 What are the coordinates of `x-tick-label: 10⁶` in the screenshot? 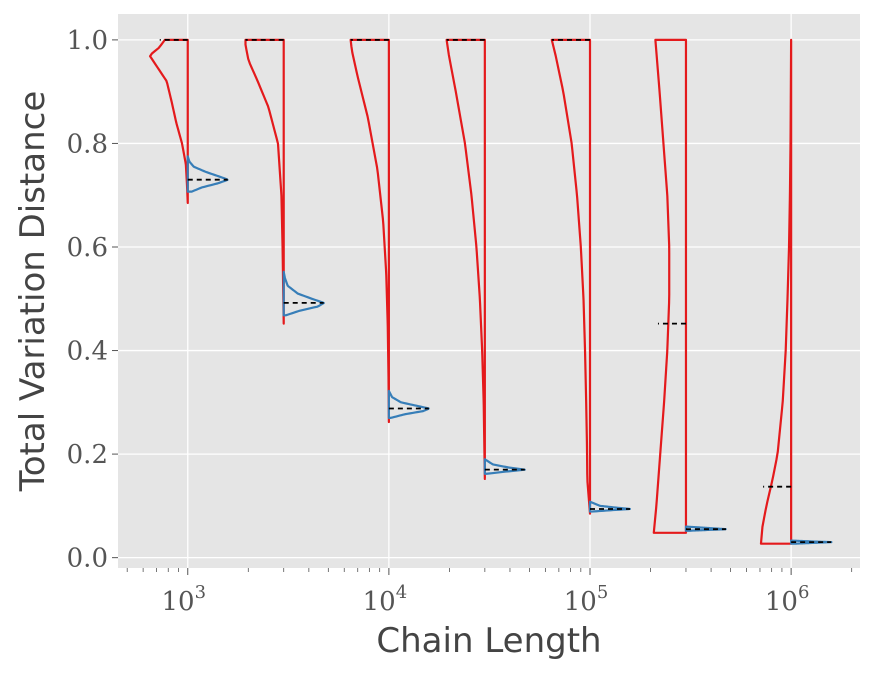 It's located at (787, 599).